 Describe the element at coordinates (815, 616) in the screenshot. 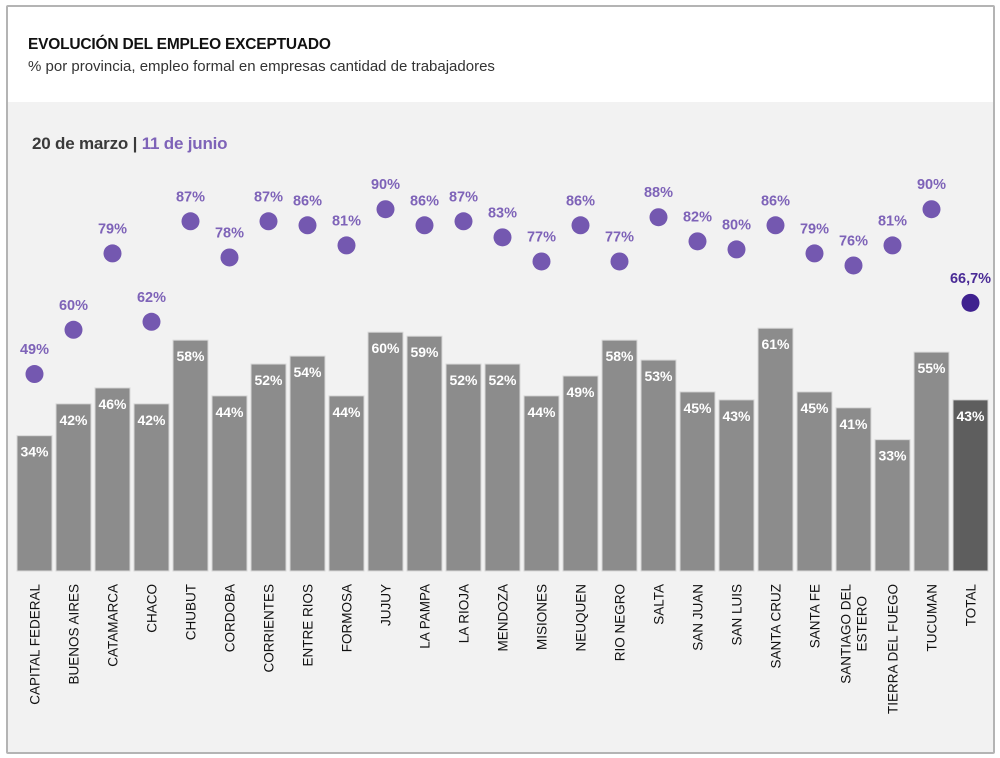

I see `category-label: SANTA FE` at that location.